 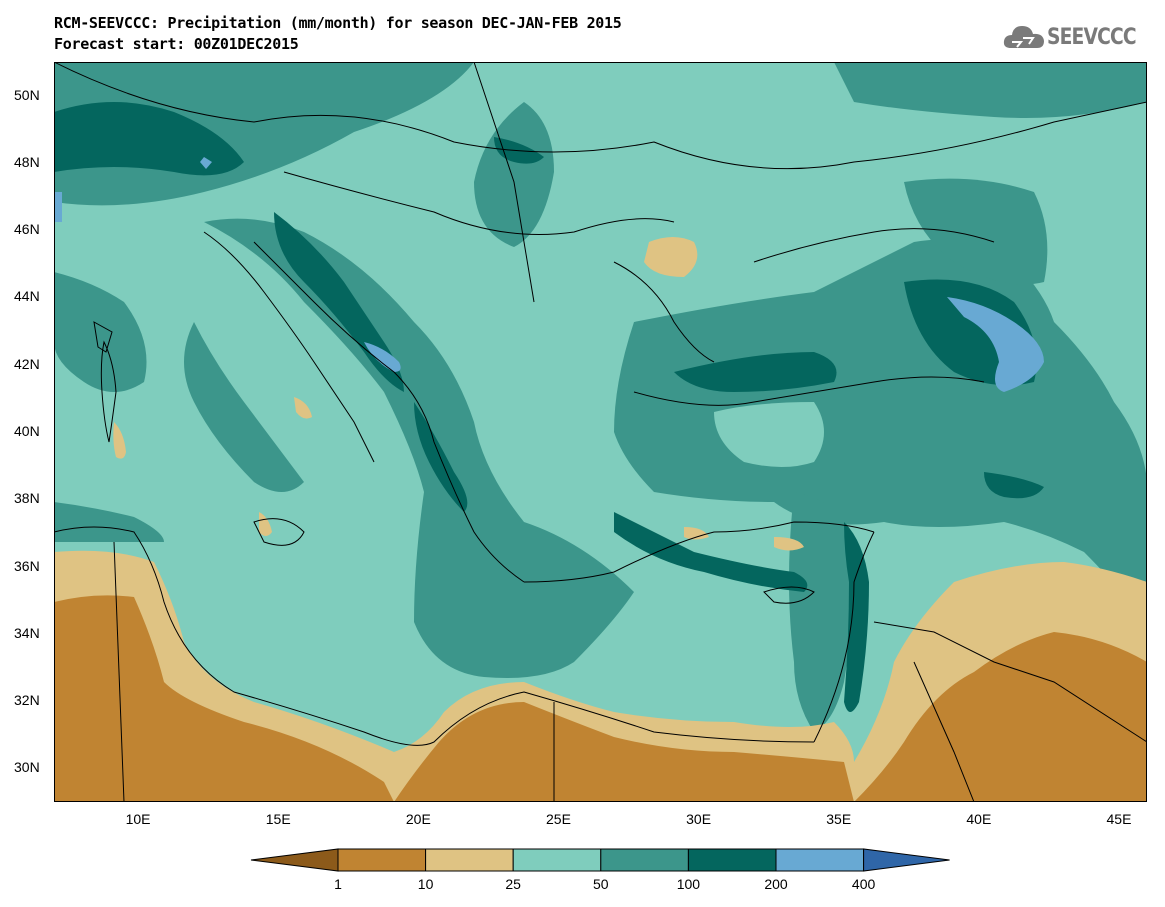 What do you see at coordinates (27, 767) in the screenshot?
I see `lat-tick-label: 30N` at bounding box center [27, 767].